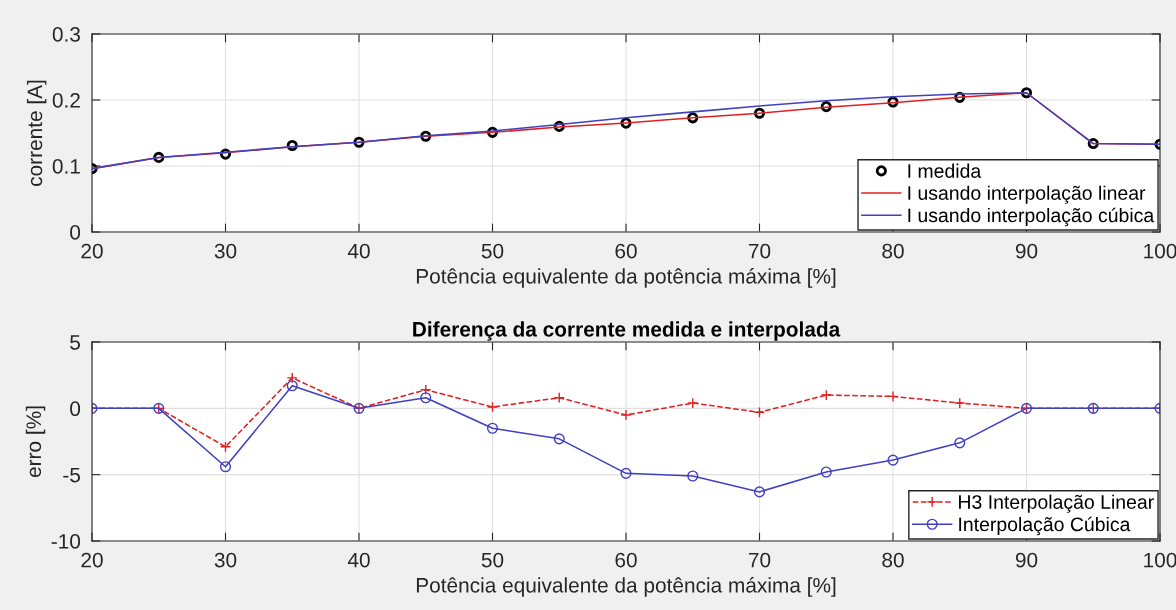  I want to click on legend-label: I usando interpolação cúbica, so click(1031, 217).